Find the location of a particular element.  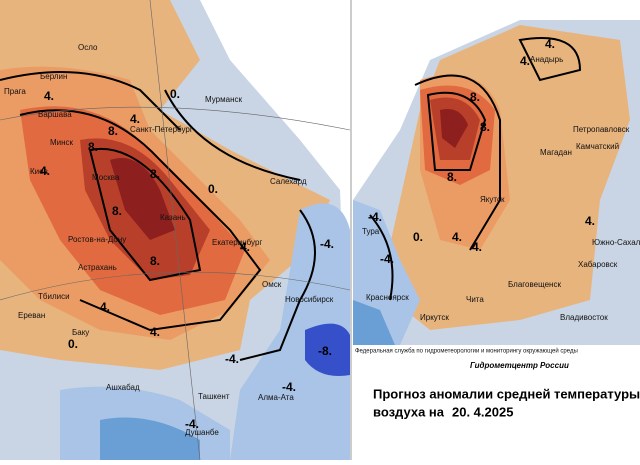

city-label: Ашхабад is located at coordinates (123, 387).